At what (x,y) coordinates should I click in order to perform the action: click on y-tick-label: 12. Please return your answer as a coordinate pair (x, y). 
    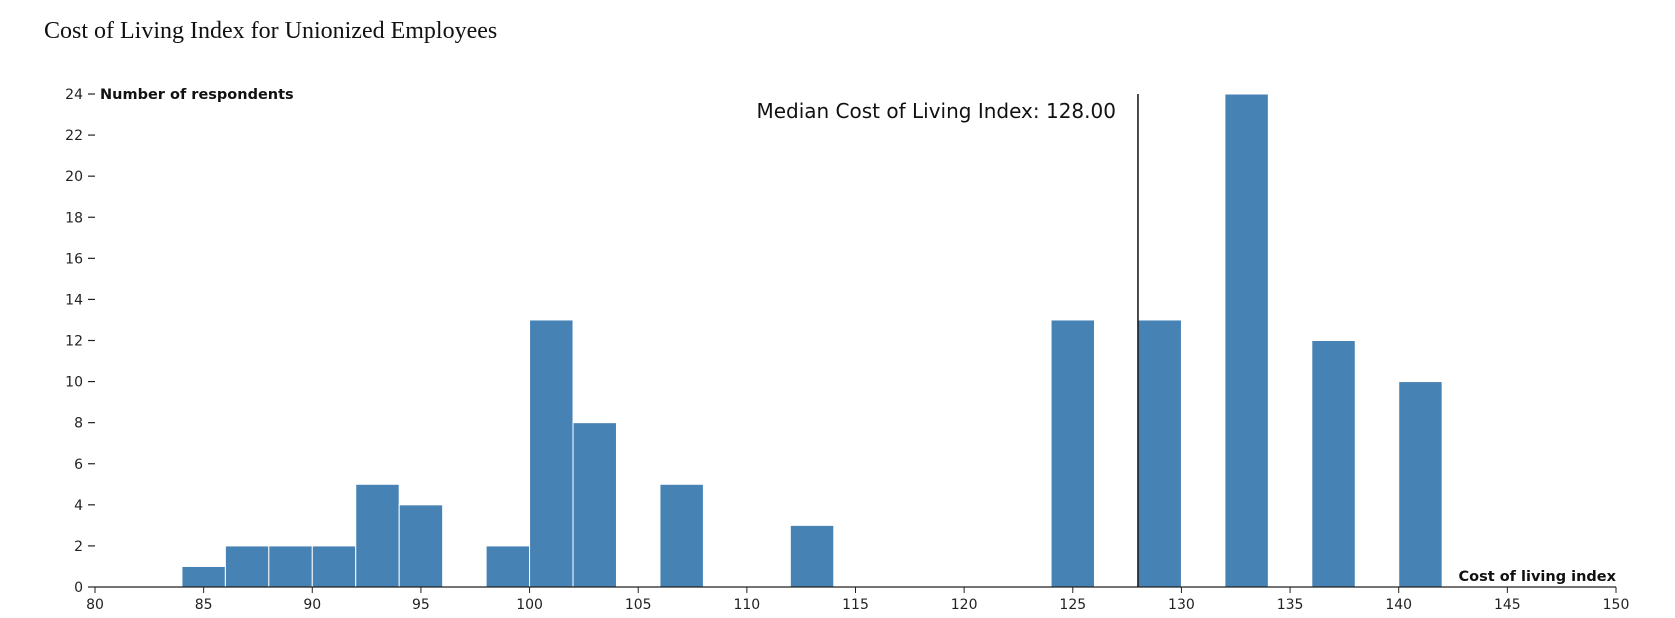
    Looking at the image, I should click on (74, 342).